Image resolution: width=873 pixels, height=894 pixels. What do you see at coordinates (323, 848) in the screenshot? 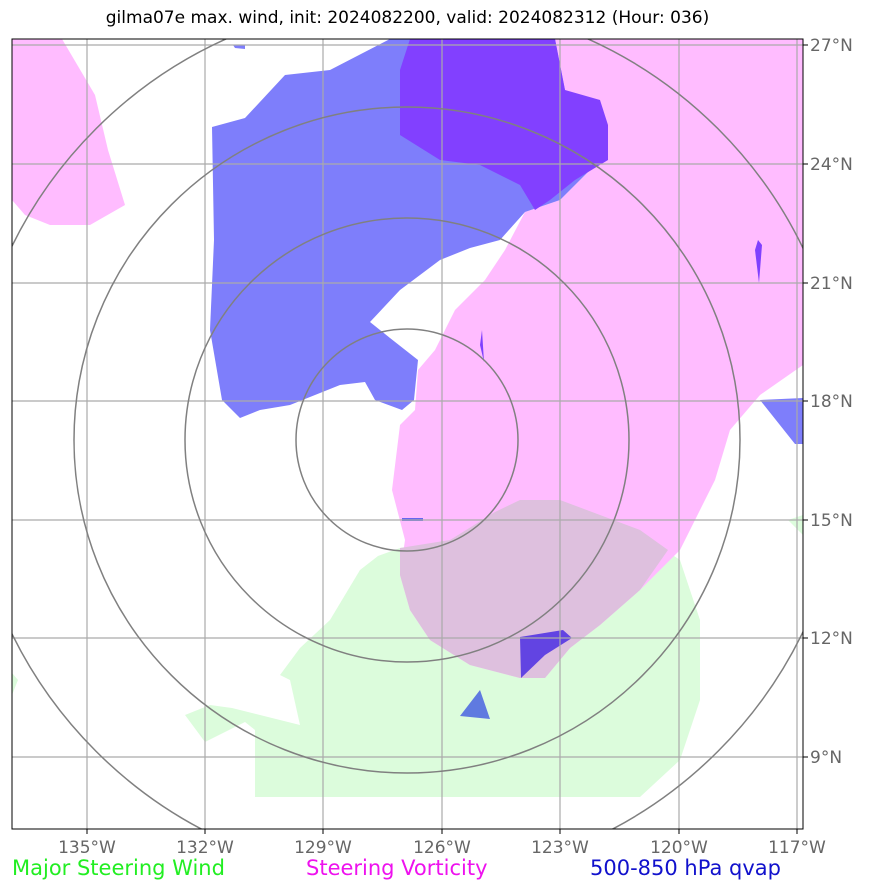
I see `lon-label: 129°W` at bounding box center [323, 848].